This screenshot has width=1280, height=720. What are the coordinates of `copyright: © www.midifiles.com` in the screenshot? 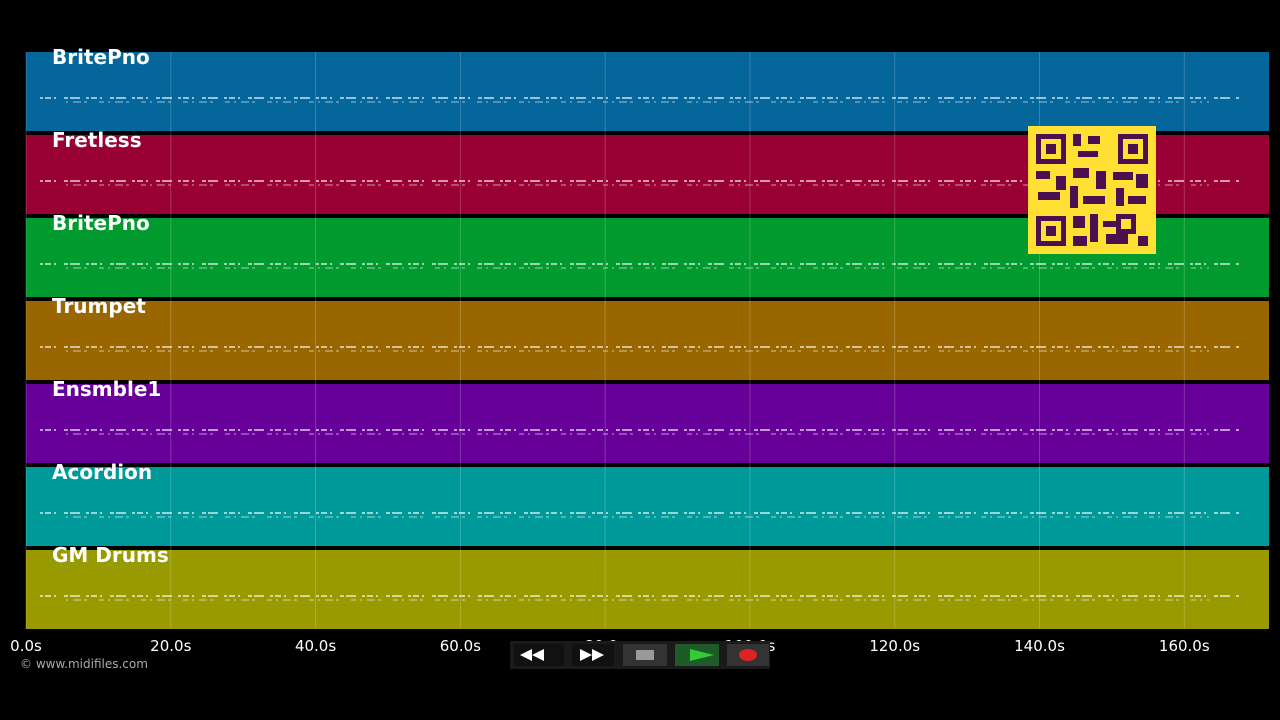 It's located at (84, 664).